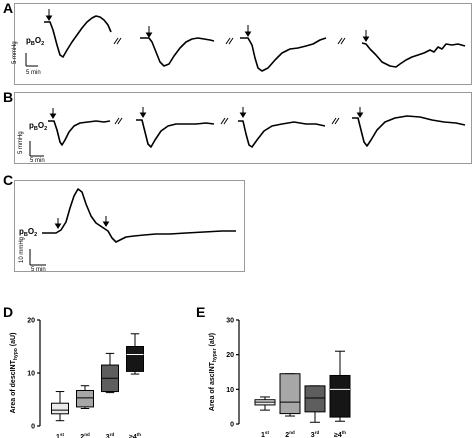 This screenshot has height=438, width=474. Describe the element at coordinates (37, 257) in the screenshot. I see `panel-c-scale-bar` at that location.